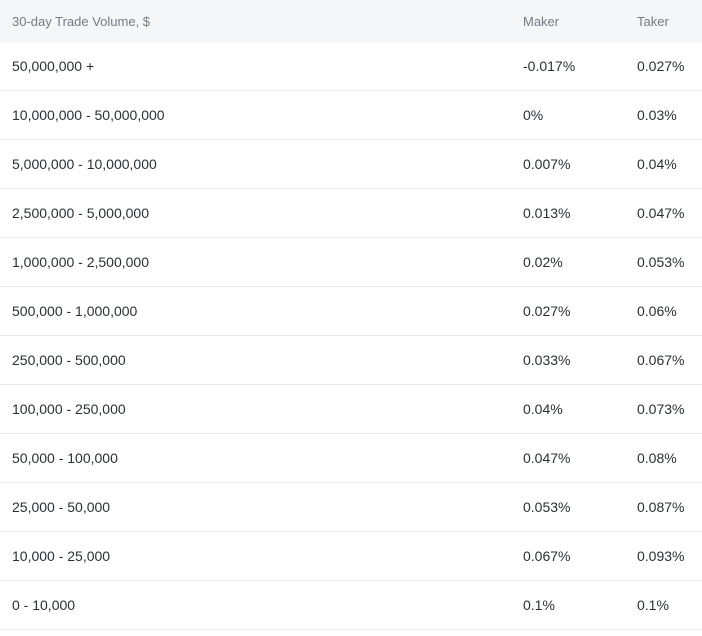 The height and width of the screenshot is (636, 702). What do you see at coordinates (81, 21) in the screenshot?
I see `header-trade-volume: 30-day Trade Volume, $` at bounding box center [81, 21].